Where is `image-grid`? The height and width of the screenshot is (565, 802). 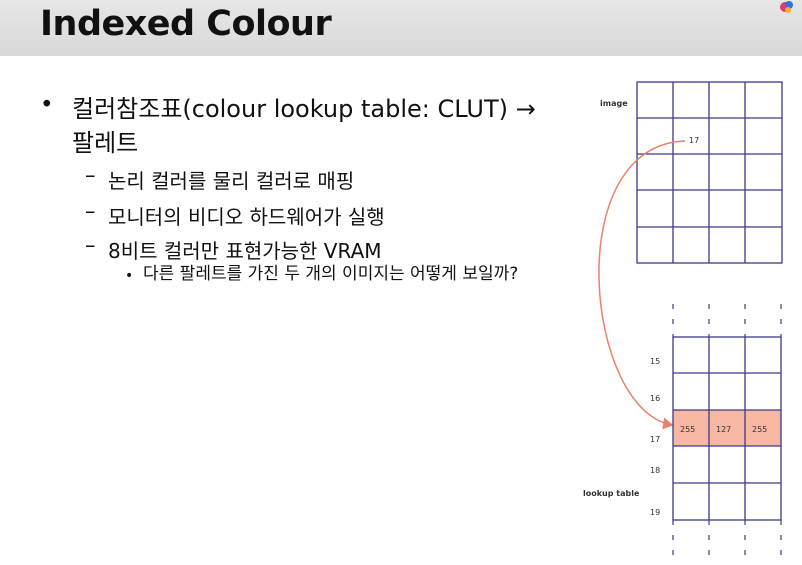
image-grid is located at coordinates (709, 172).